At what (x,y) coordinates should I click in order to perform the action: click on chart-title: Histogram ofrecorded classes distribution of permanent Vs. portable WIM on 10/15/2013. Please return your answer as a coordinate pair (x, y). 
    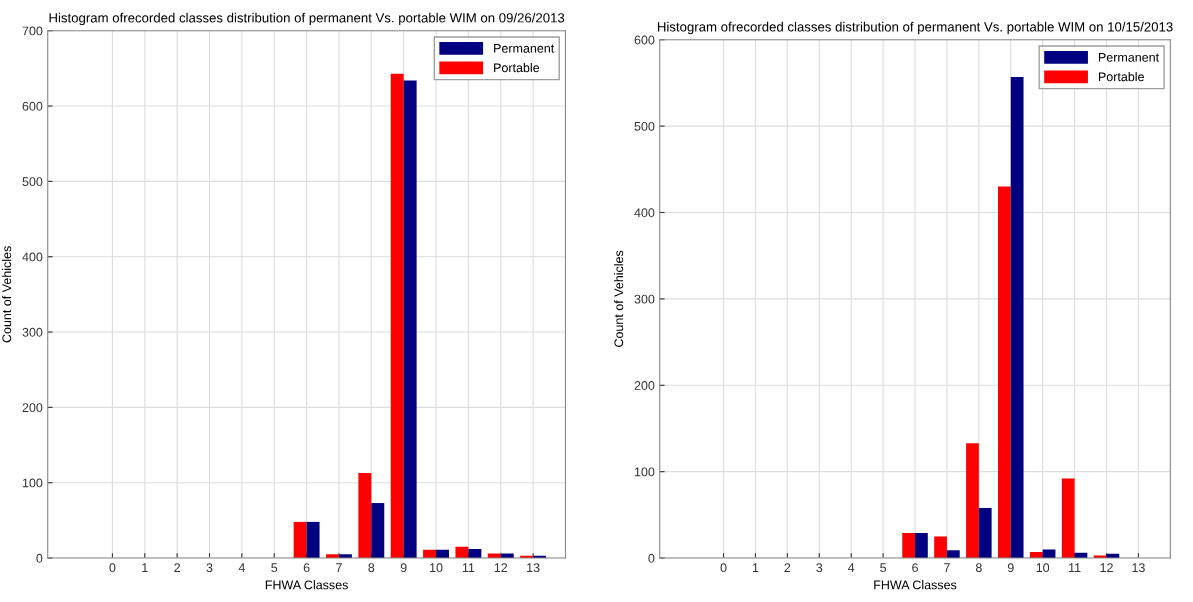
    Looking at the image, I should click on (915, 28).